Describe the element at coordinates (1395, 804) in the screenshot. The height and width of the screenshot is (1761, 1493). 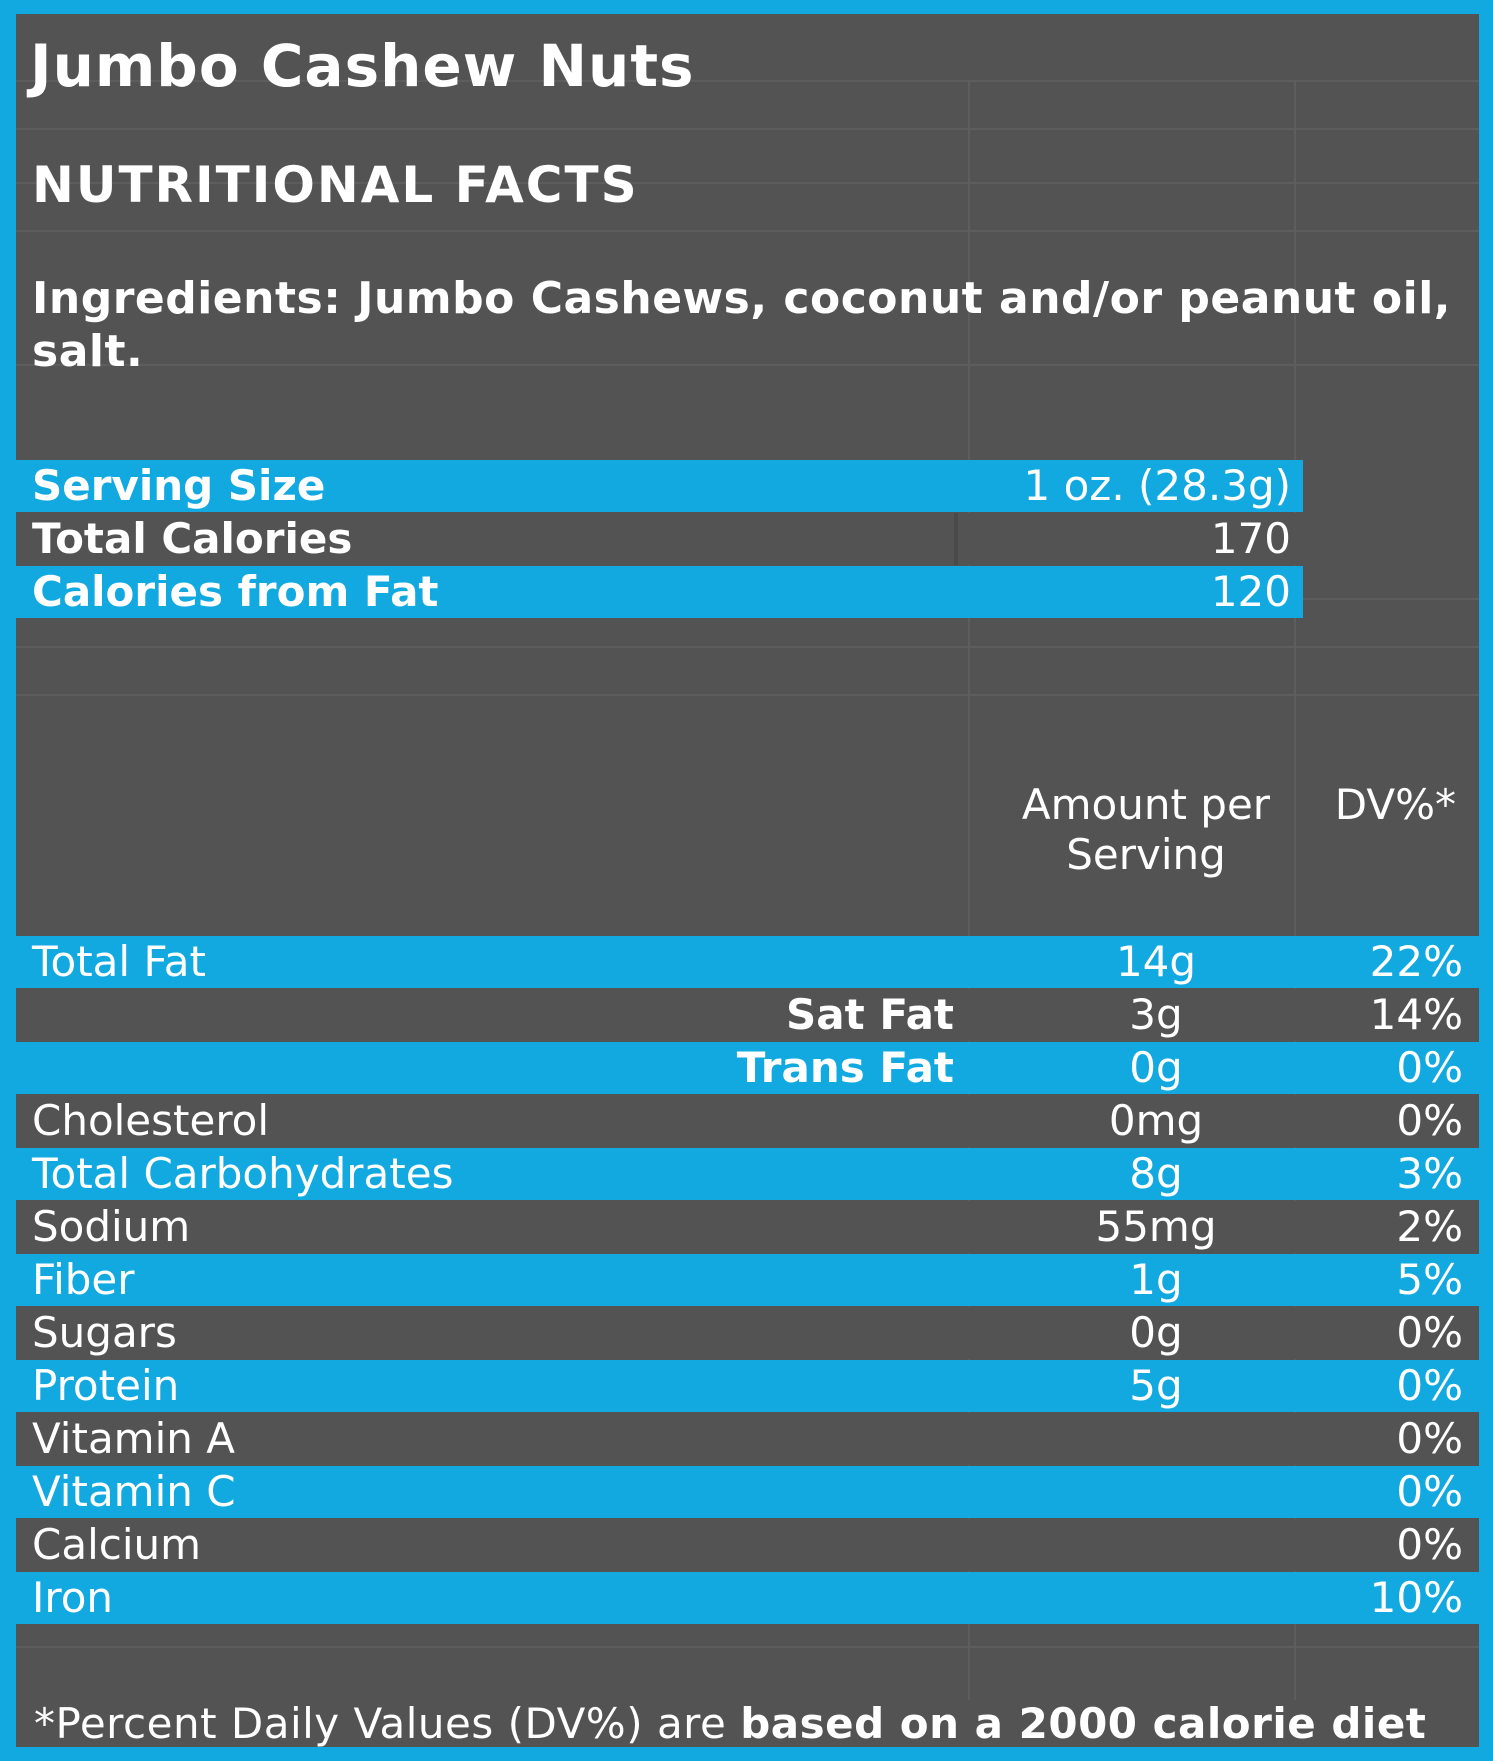
I see `dv-header: DV%*` at that location.